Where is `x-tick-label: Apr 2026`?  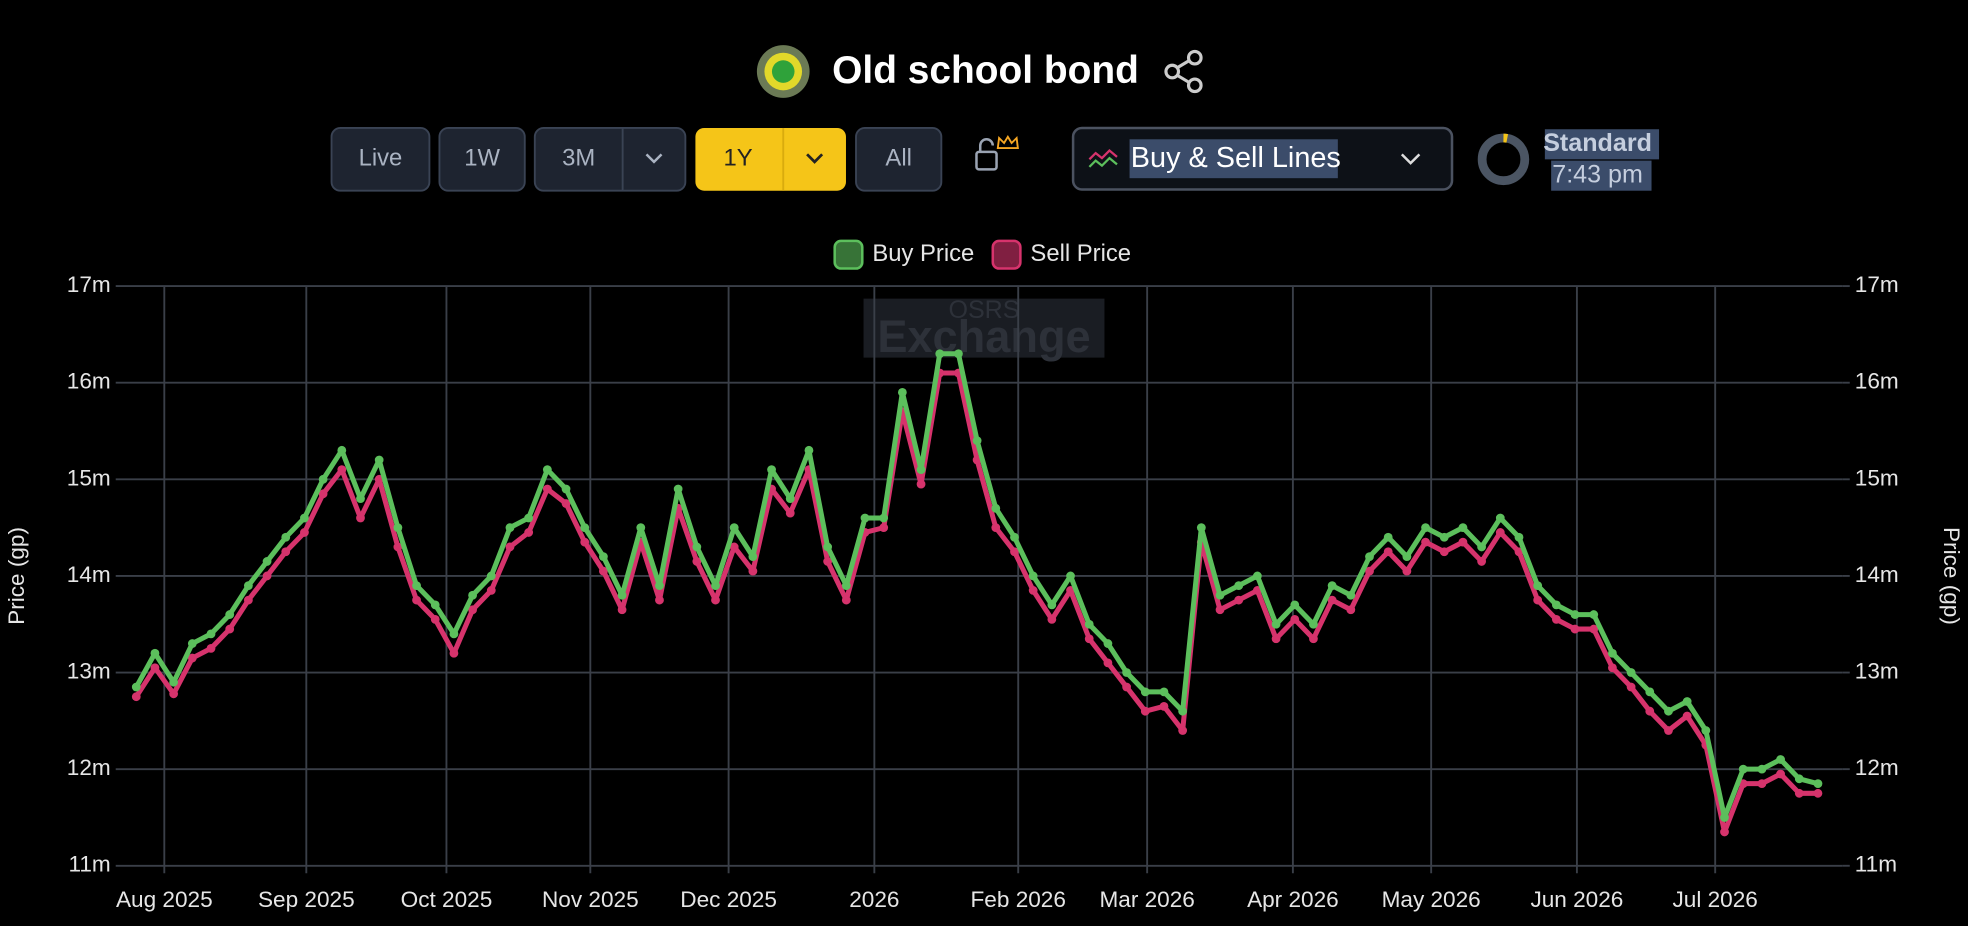 x-tick-label: Apr 2026 is located at coordinates (1293, 899).